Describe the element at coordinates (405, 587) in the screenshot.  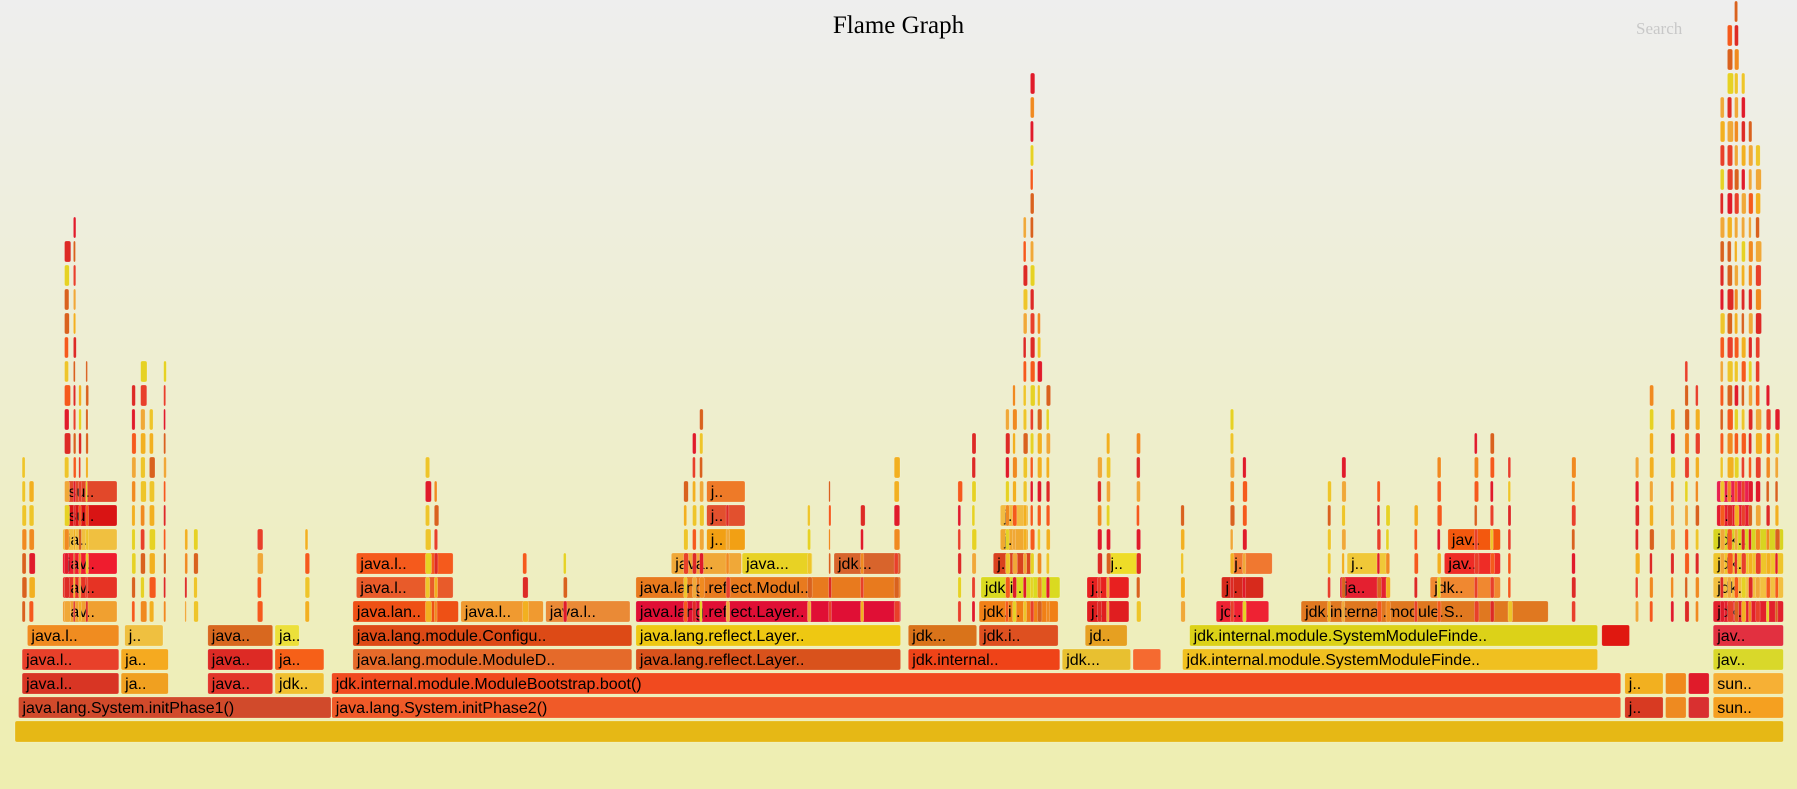
I see `flame-frame: java.l..` at that location.